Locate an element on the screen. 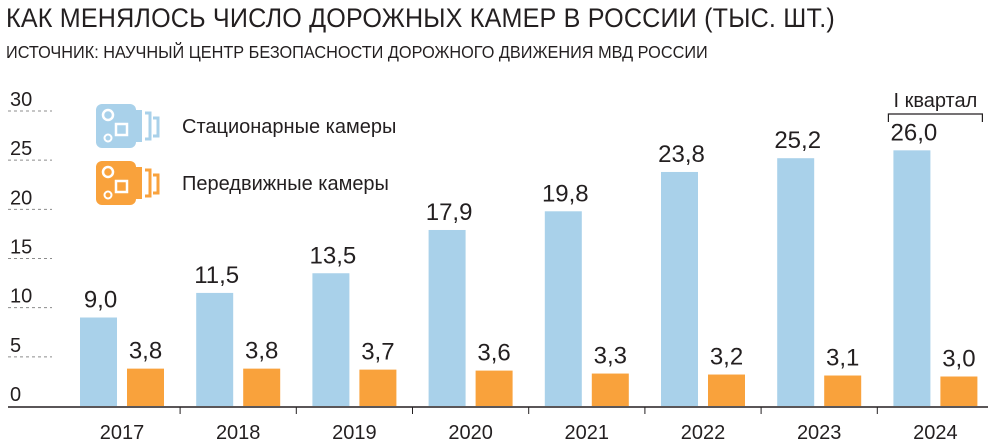 Image resolution: width=1000 pixels, height=448 pixels. y-tick-label: 30 is located at coordinates (21, 100).